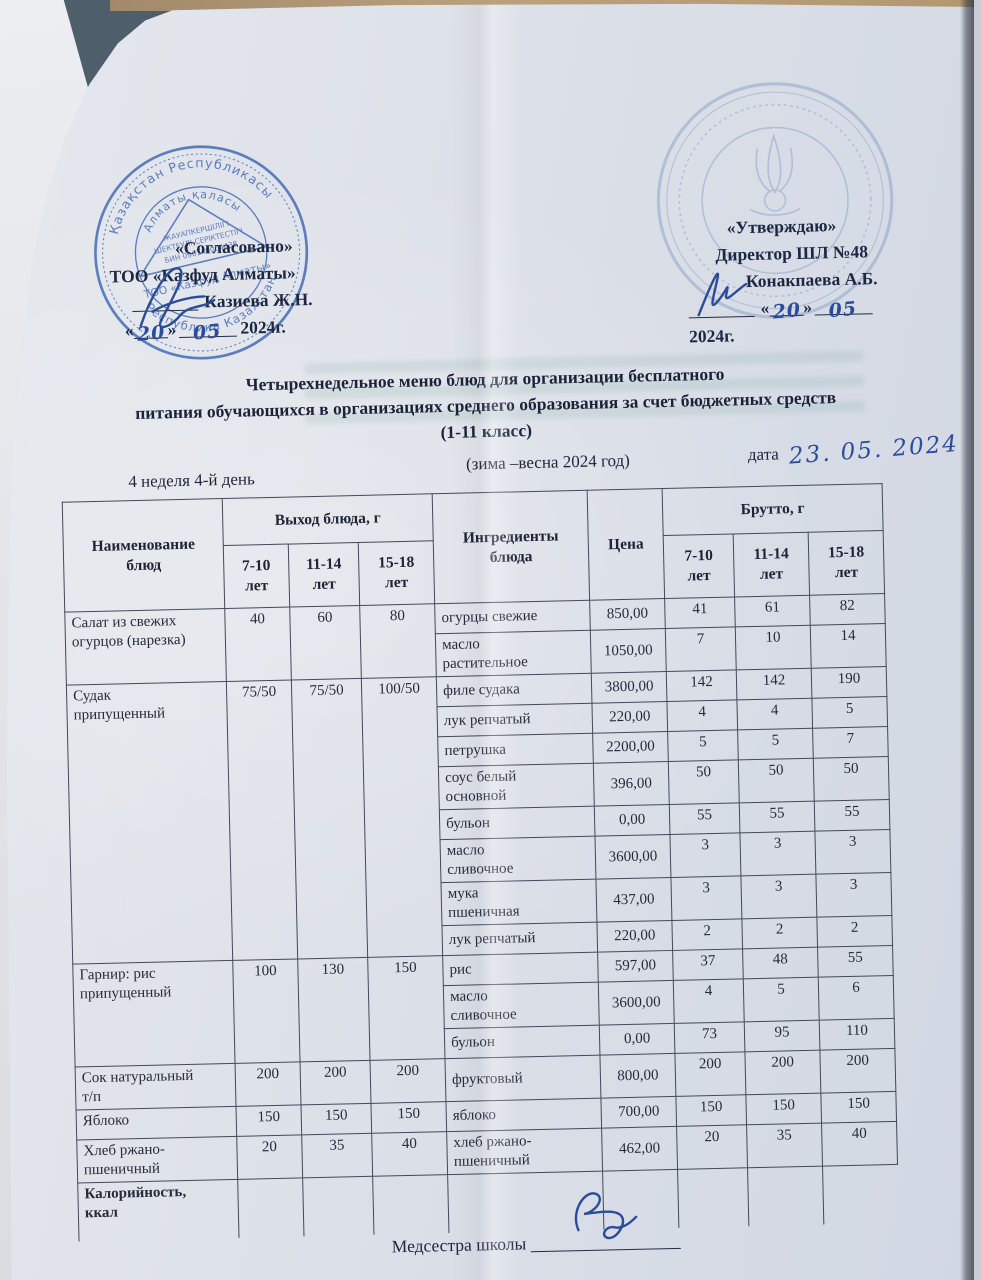 The image size is (981, 1280). Describe the element at coordinates (850, 742) in the screenshot. I see `brutto-cell: 7` at that location.